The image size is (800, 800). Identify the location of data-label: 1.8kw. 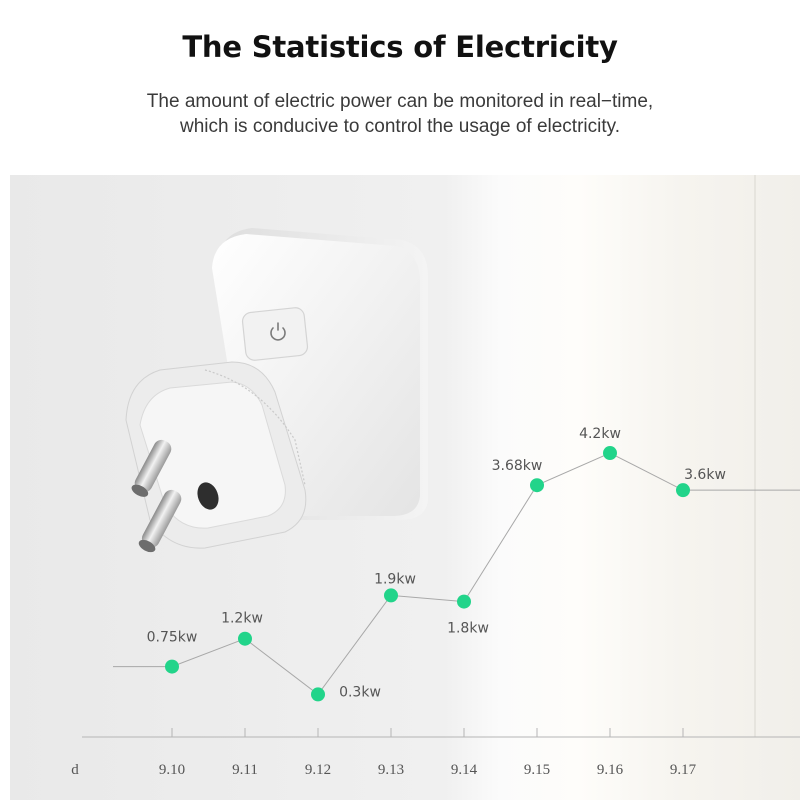
(468, 629).